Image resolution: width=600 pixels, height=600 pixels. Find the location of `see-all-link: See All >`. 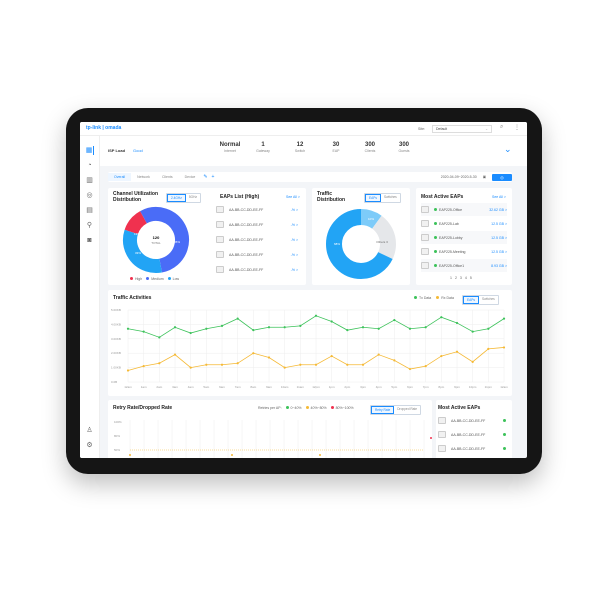

see-all-link: See All > is located at coordinates (499, 197).